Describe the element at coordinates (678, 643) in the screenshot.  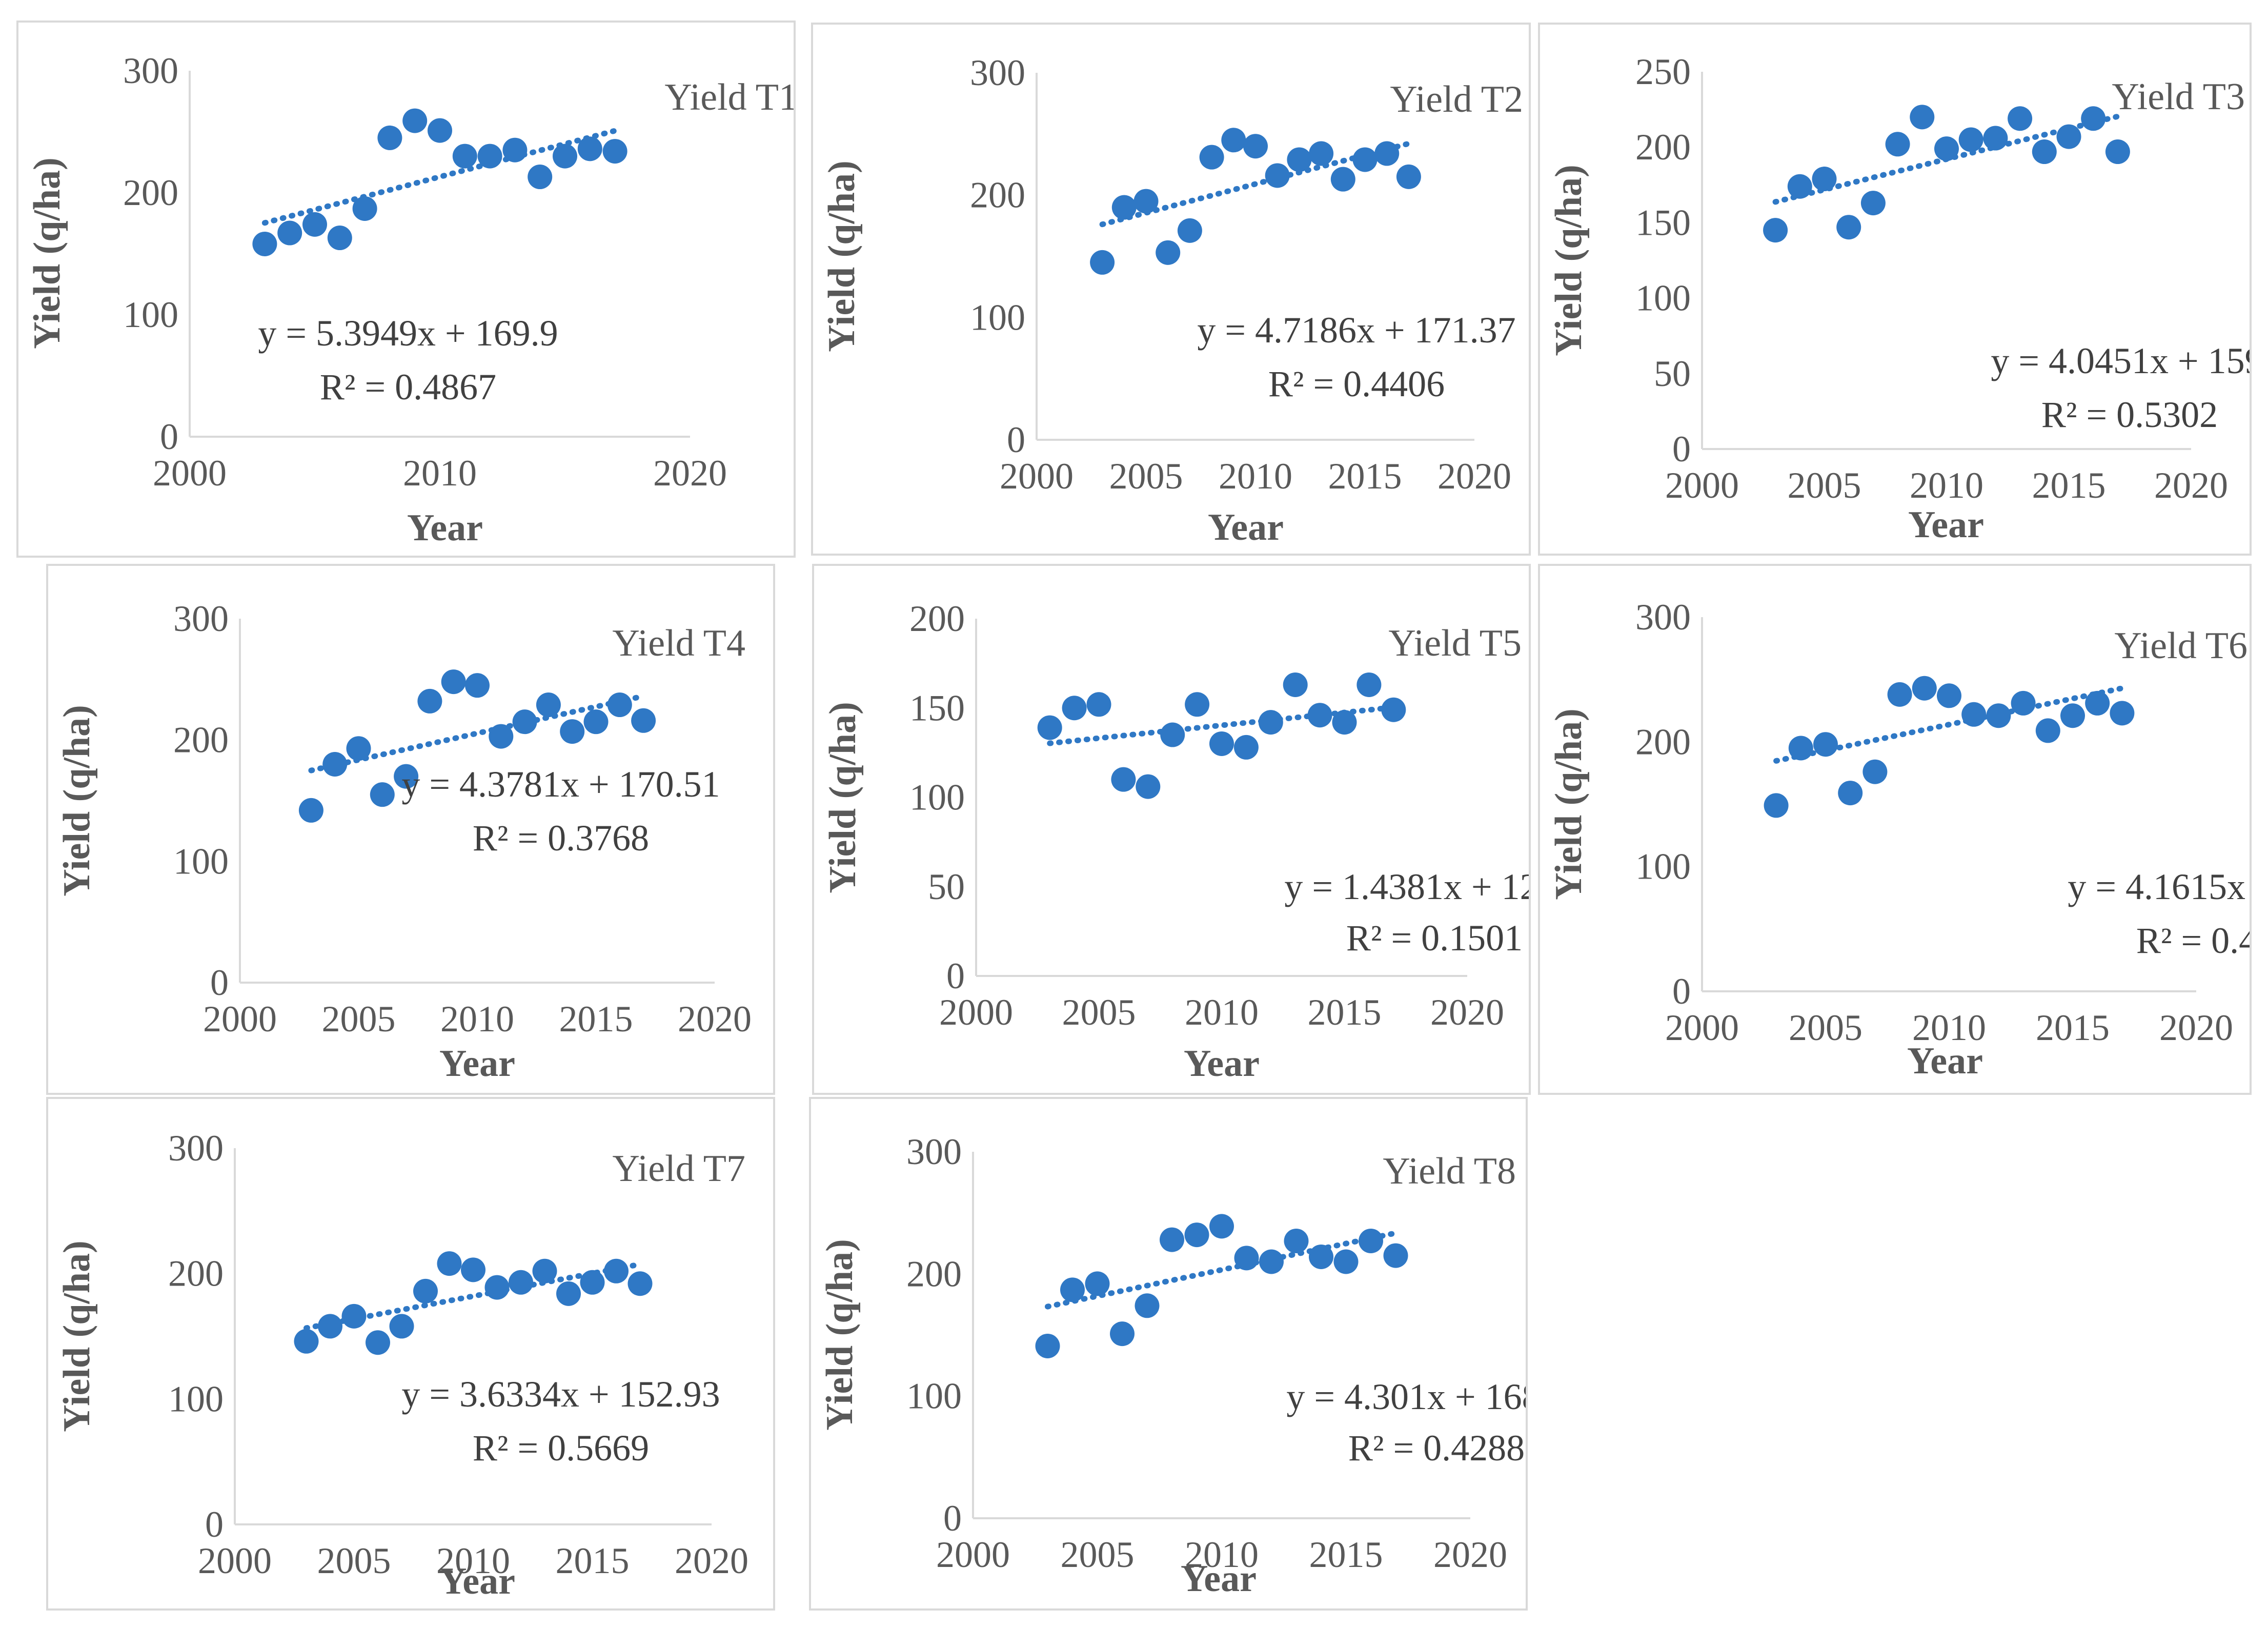
I see `chart-title-t4: Yield T4` at that location.